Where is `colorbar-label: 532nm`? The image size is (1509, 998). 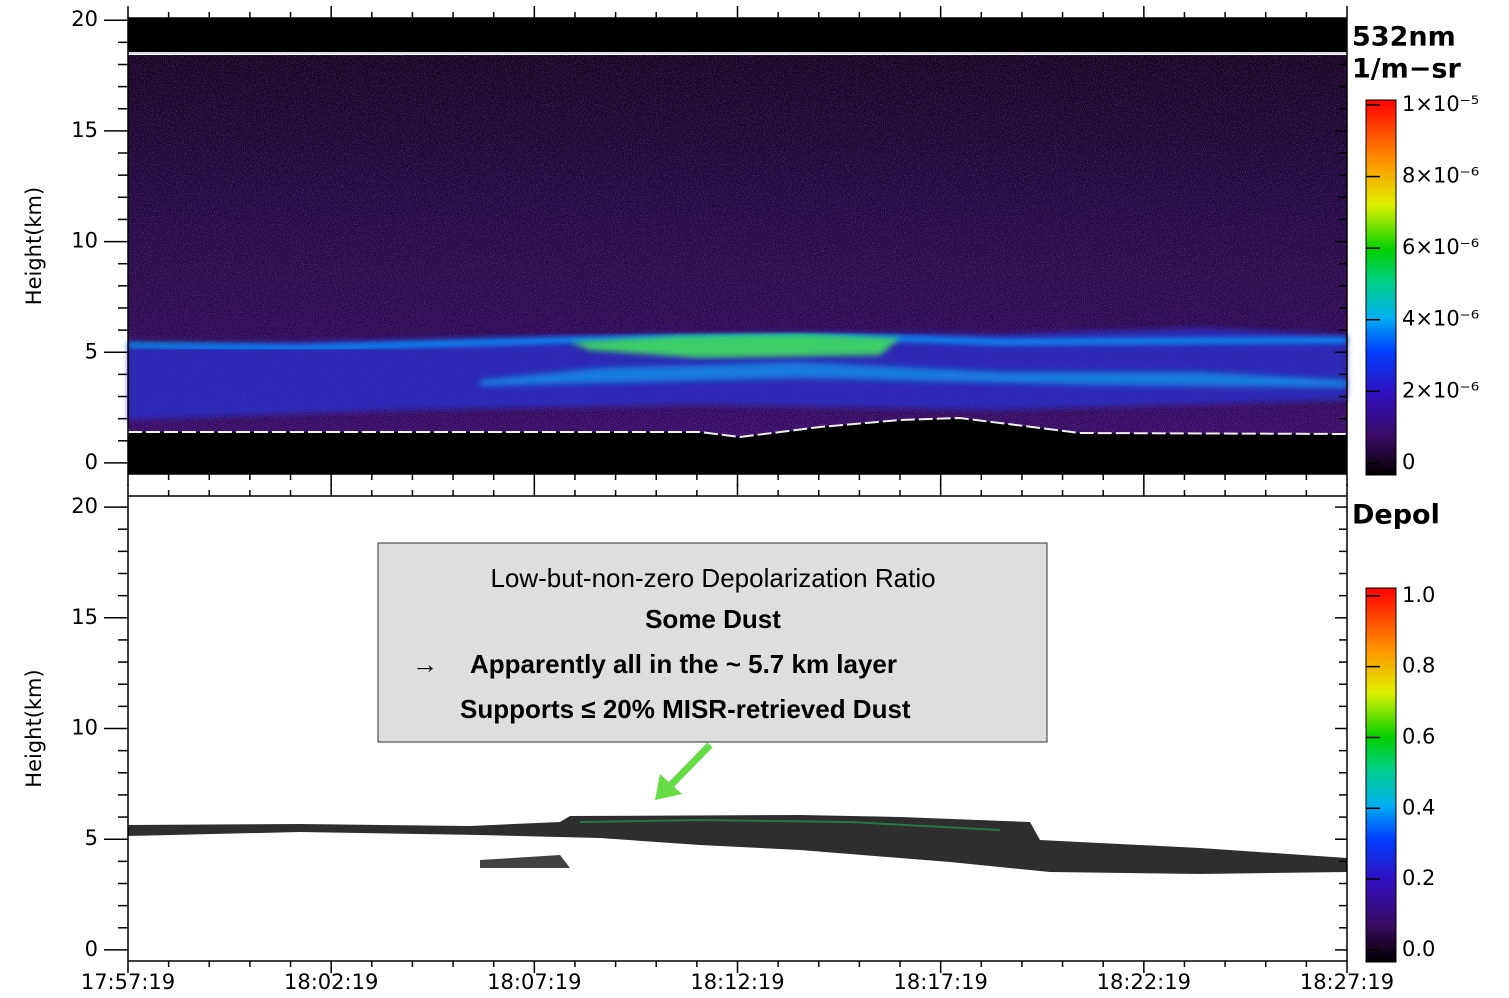 colorbar-label: 532nm is located at coordinates (1404, 37).